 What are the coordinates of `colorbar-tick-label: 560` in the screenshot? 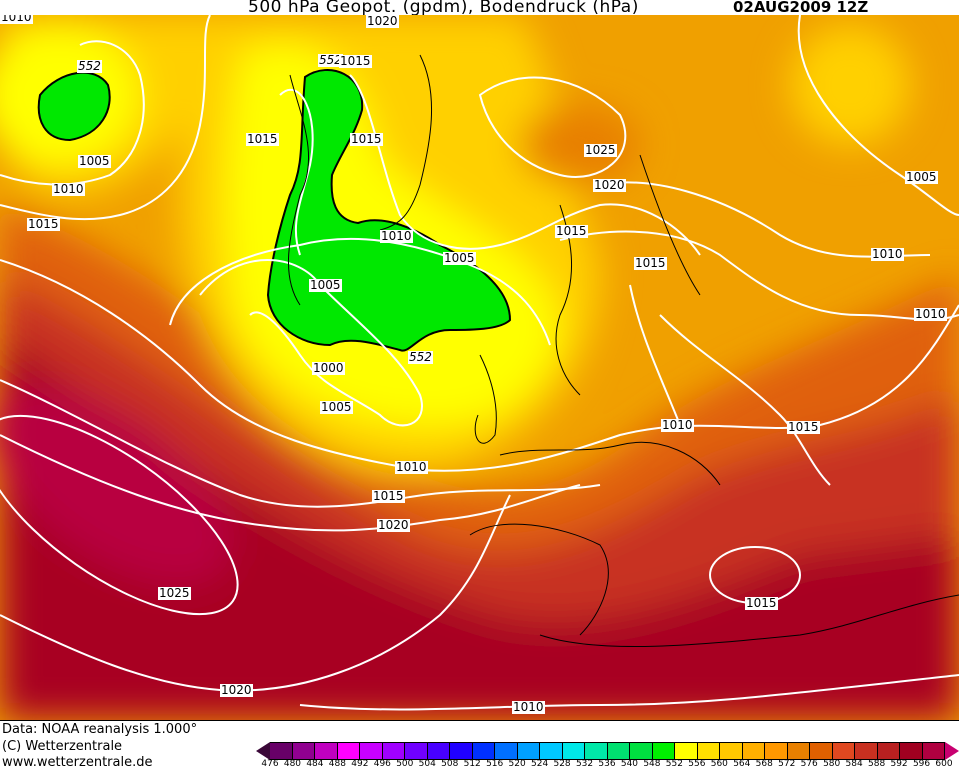 It's located at (719, 764).